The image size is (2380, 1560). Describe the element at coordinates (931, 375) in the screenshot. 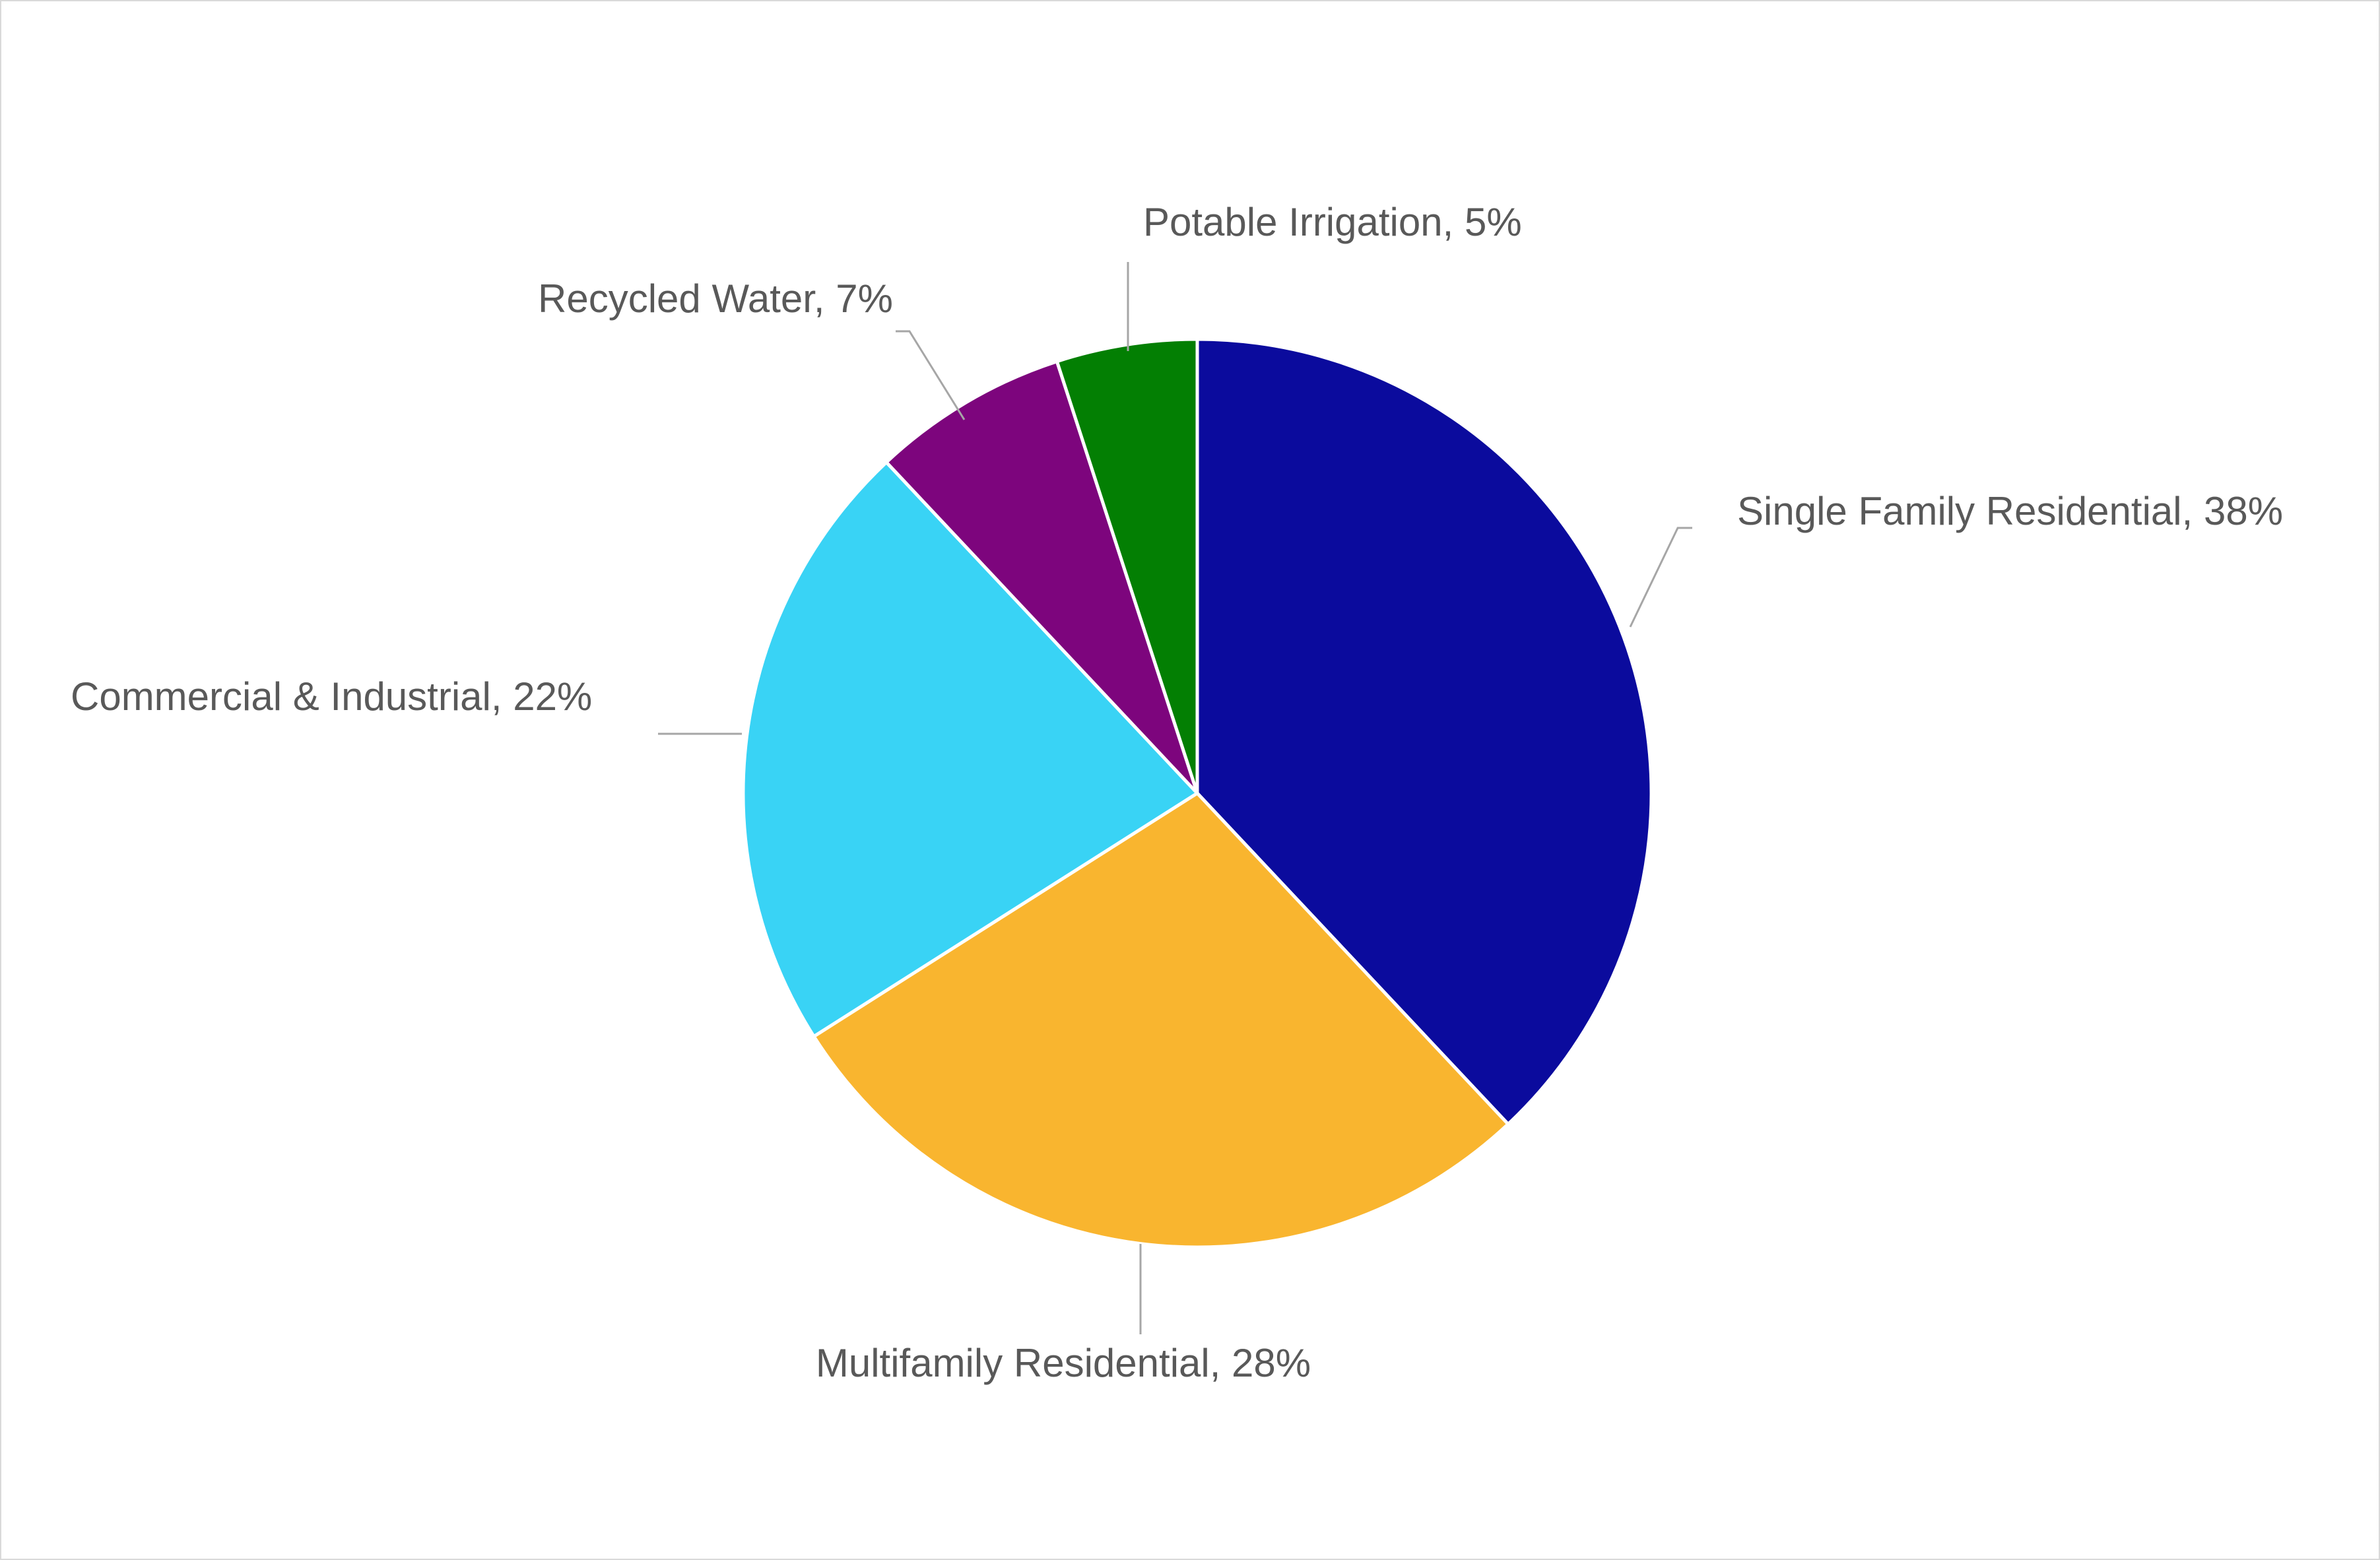

I see `leader-line-recycled-water` at that location.